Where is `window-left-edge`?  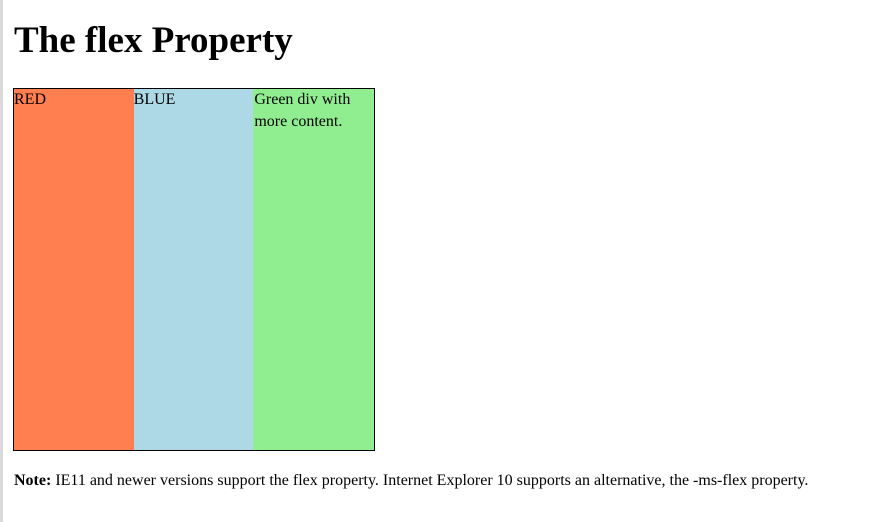
window-left-edge is located at coordinates (1, 261).